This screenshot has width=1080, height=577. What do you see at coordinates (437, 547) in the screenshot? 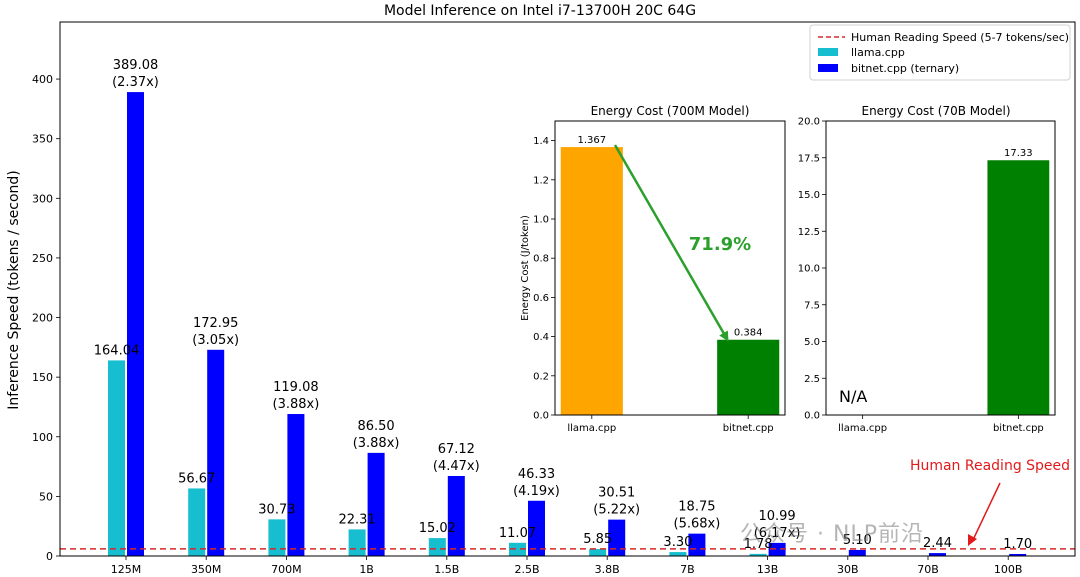
I see `bar-llama-1.5B` at bounding box center [437, 547].